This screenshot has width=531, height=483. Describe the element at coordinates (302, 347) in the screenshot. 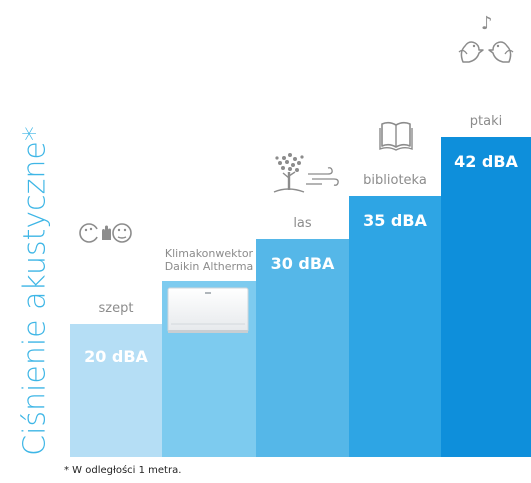

I see `bar-las: 30 dBA` at that location.